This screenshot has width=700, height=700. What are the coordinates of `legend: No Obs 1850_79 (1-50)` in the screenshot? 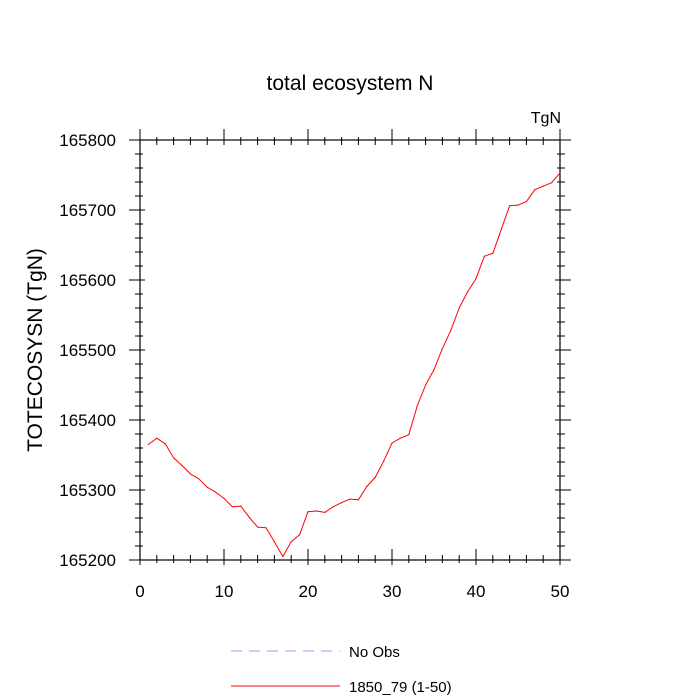 It's located at (341, 670).